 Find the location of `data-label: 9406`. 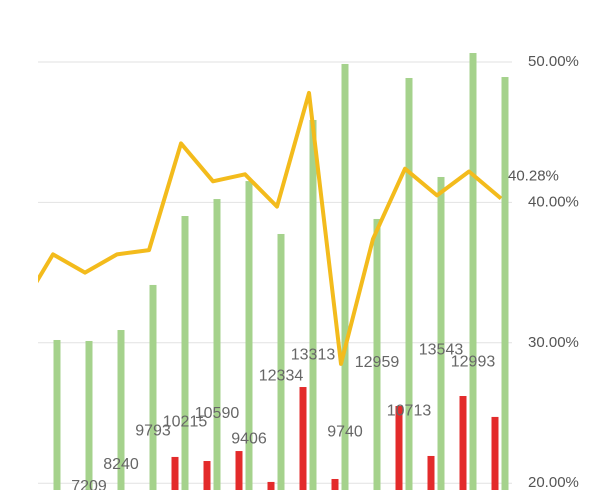

data-label: 9406 is located at coordinates (249, 439).